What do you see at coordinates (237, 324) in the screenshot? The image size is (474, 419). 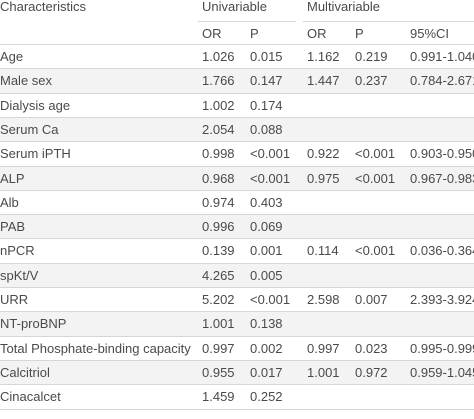 I see `table-row: NT-proBNP 1.001 0.138` at bounding box center [237, 324].